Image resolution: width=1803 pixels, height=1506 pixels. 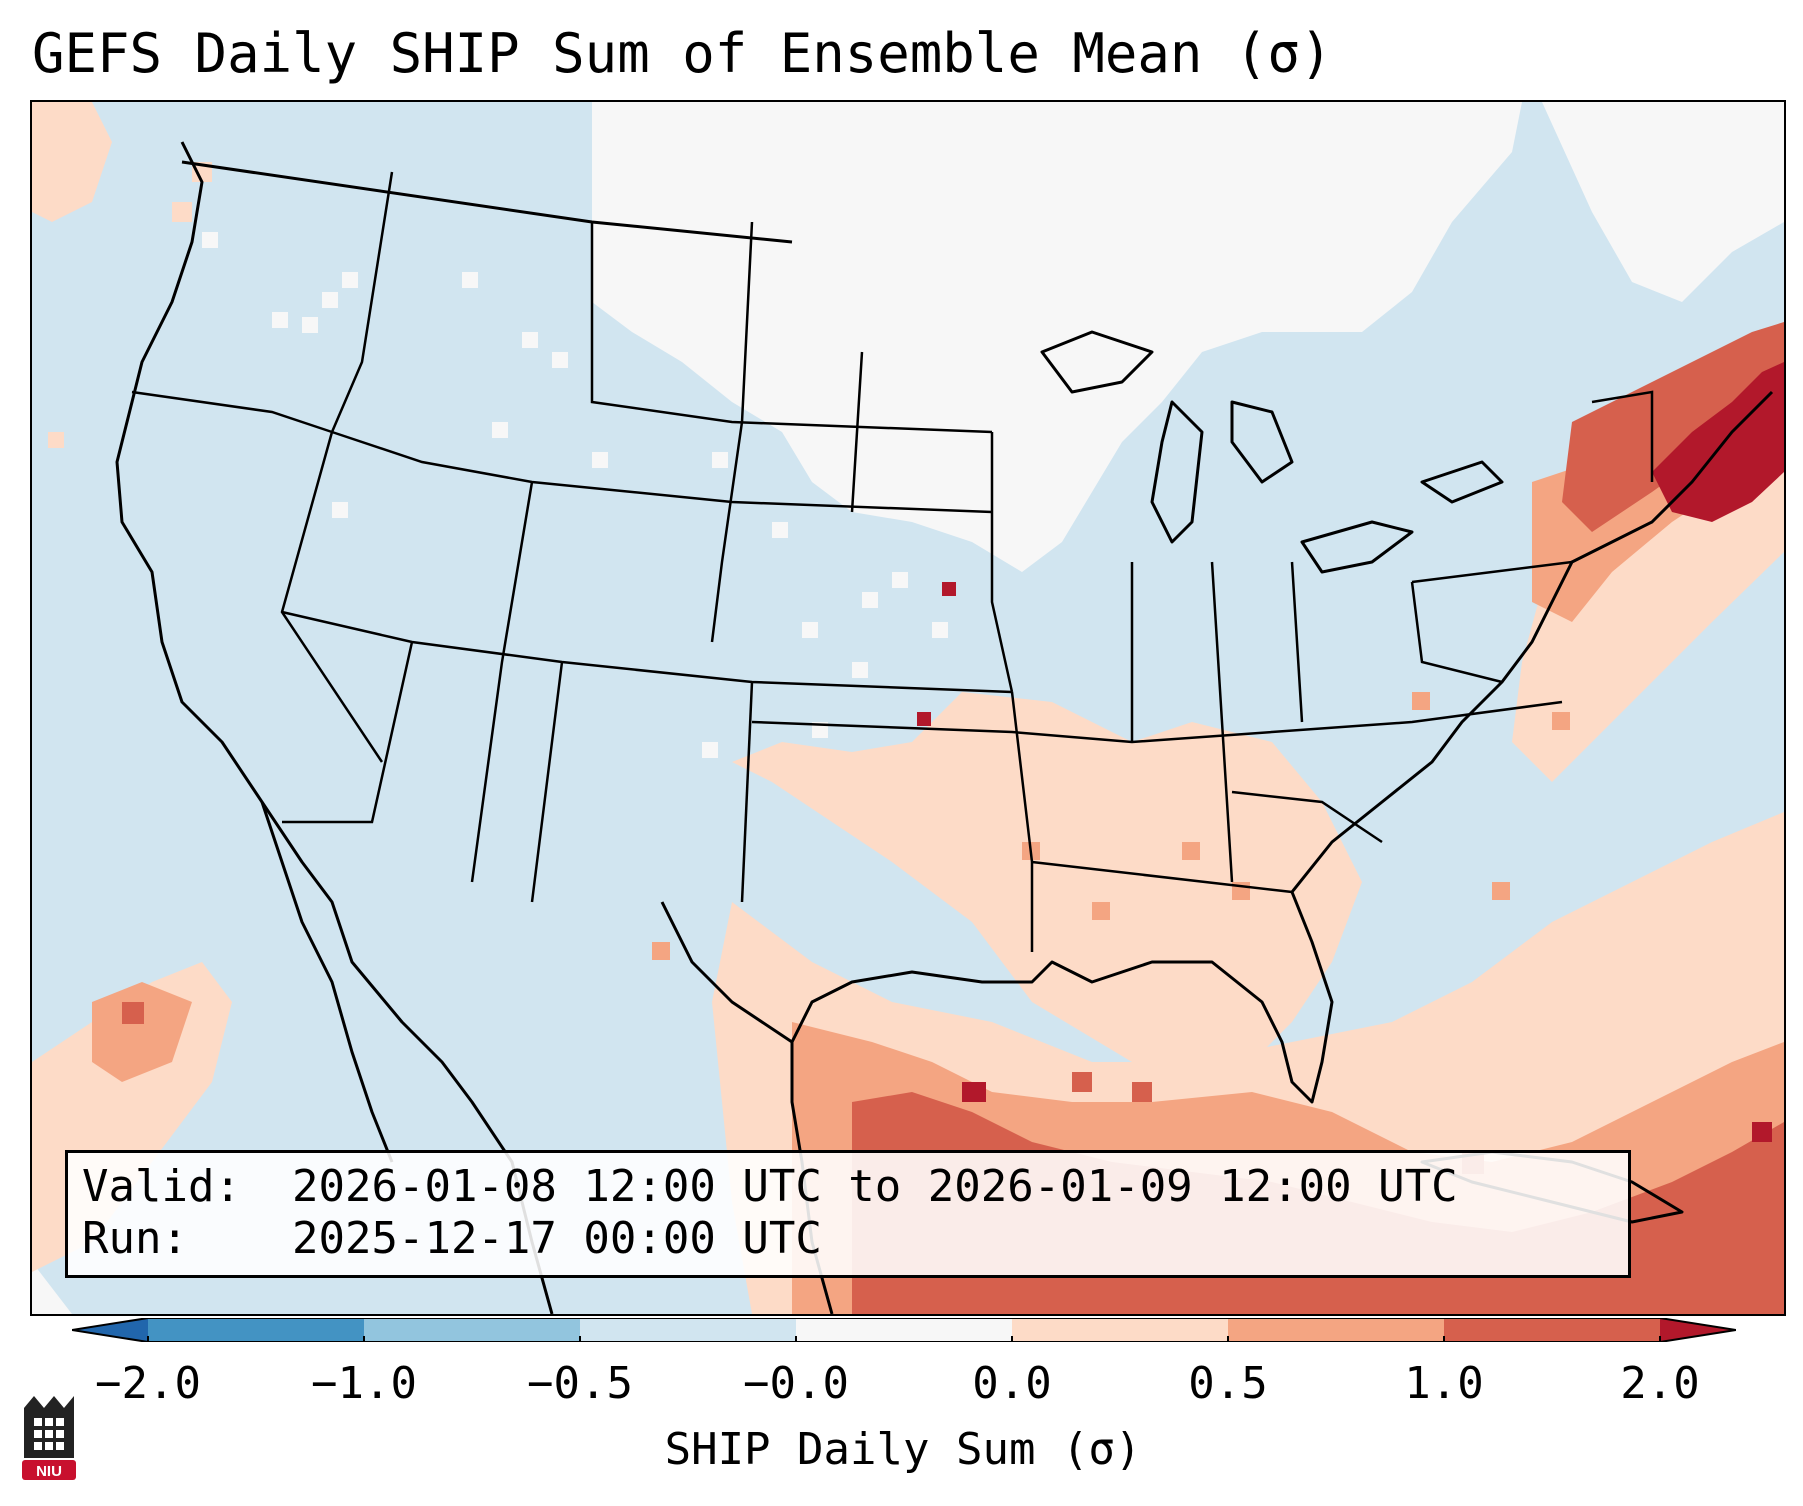 I want to click on colorbar-extend-low, so click(x=110, y=1330).